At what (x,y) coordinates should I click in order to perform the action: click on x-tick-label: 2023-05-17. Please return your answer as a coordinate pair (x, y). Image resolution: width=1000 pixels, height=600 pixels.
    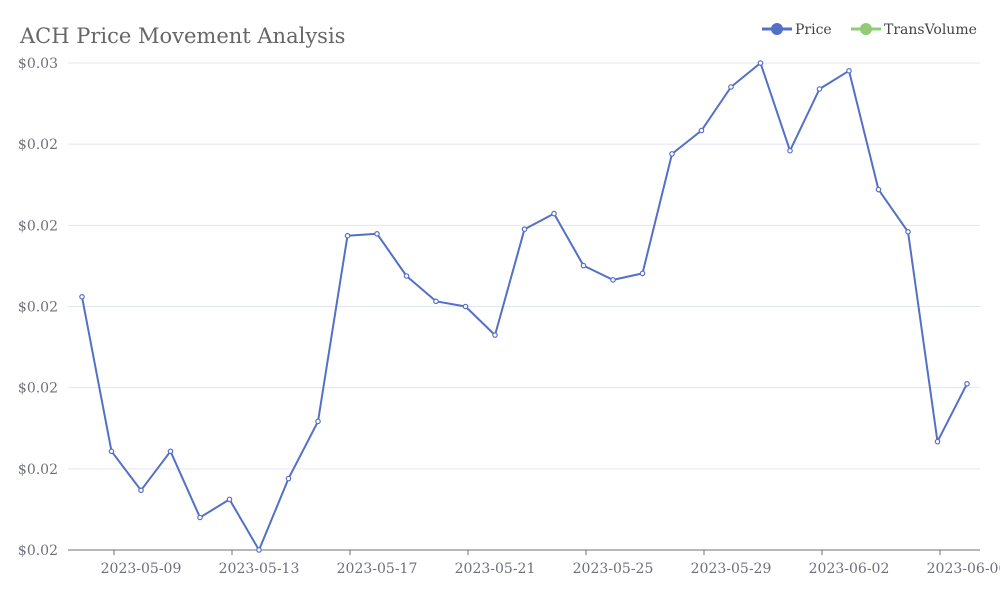
    Looking at the image, I should click on (377, 569).